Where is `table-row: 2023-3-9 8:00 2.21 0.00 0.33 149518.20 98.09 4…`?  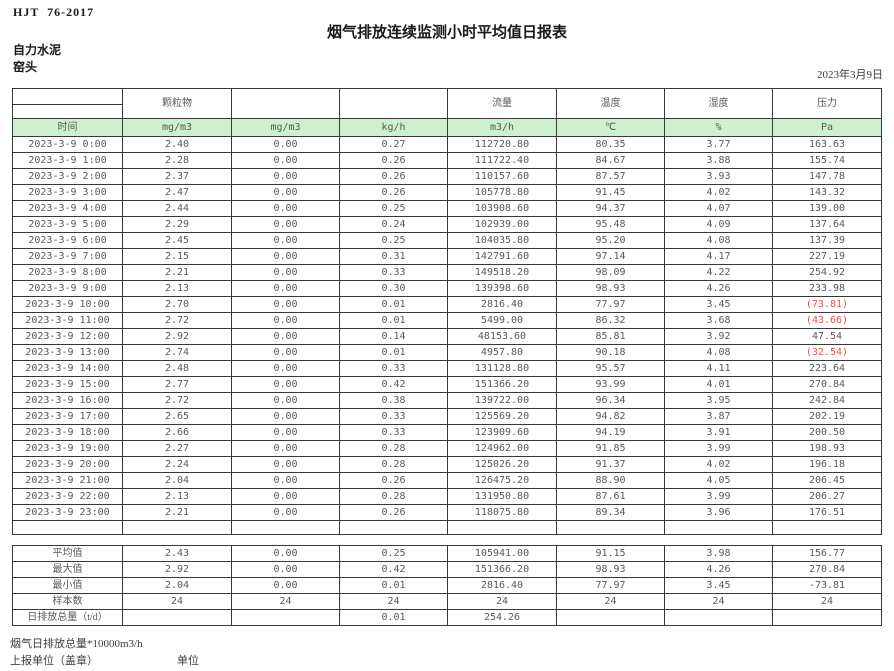 table-row: 2023-3-9 8:00 2.21 0.00 0.33 149518.20 98.09 4… is located at coordinates (447, 272).